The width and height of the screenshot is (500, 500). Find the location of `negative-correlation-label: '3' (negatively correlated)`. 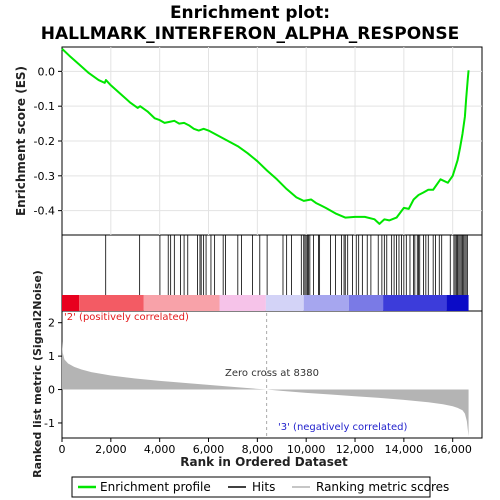

negative-correlation-label: '3' (negatively correlated) is located at coordinates (342, 427).